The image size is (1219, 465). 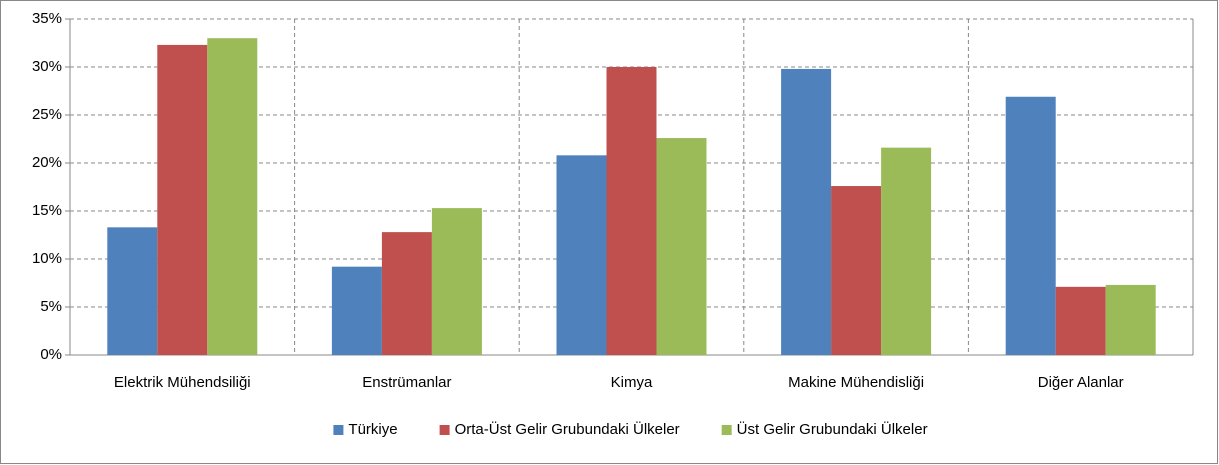 I want to click on y-tick-label: 25%, so click(x=47, y=114).